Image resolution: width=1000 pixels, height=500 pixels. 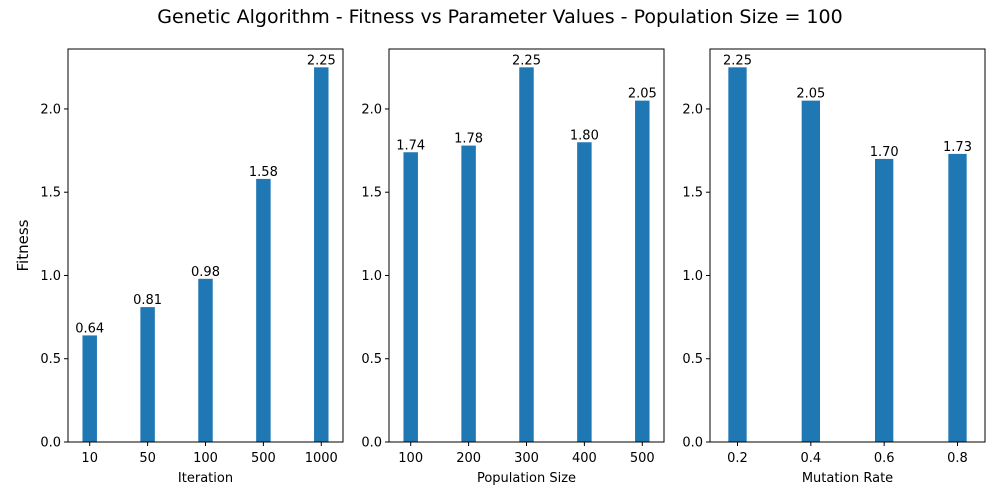 What do you see at coordinates (737, 458) in the screenshot?
I see `x-tick-label: 0.2` at bounding box center [737, 458].